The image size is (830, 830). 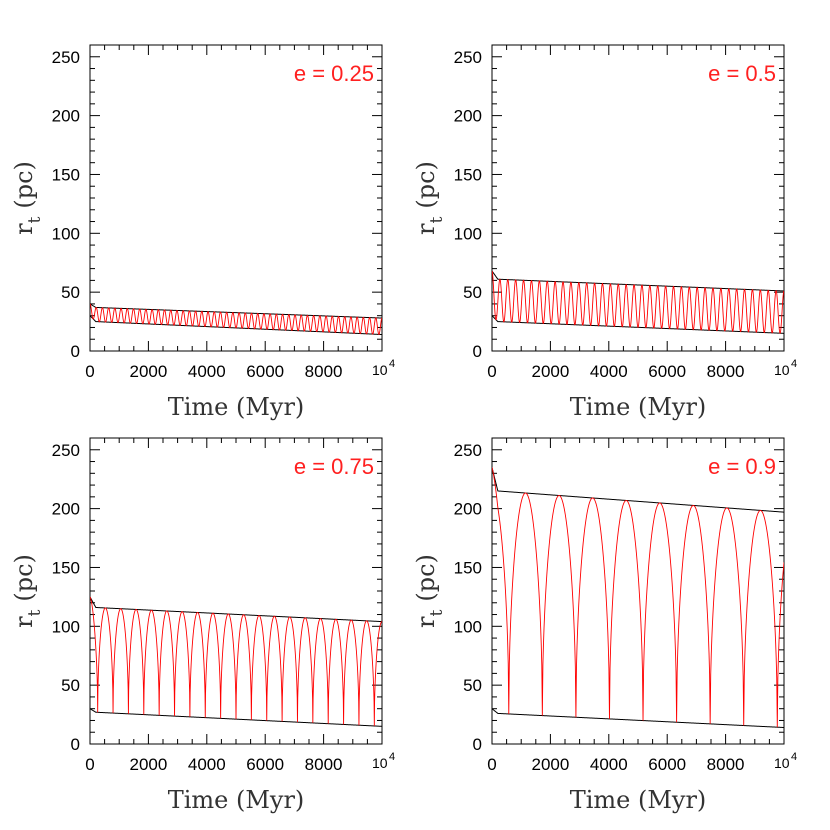 What do you see at coordinates (334, 466) in the screenshot?
I see `eccentricity-label: e = 0.75` at bounding box center [334, 466].